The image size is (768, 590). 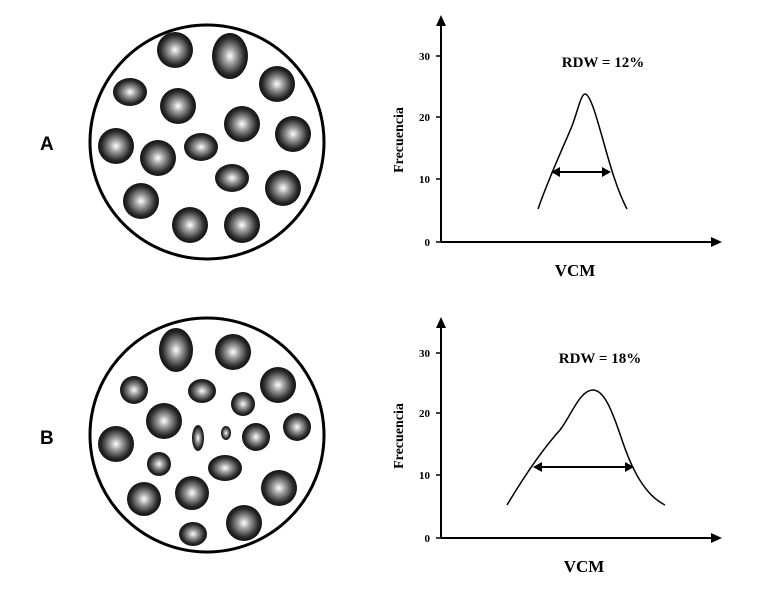 I want to click on blood-smear-circle-b, so click(x=207, y=435).